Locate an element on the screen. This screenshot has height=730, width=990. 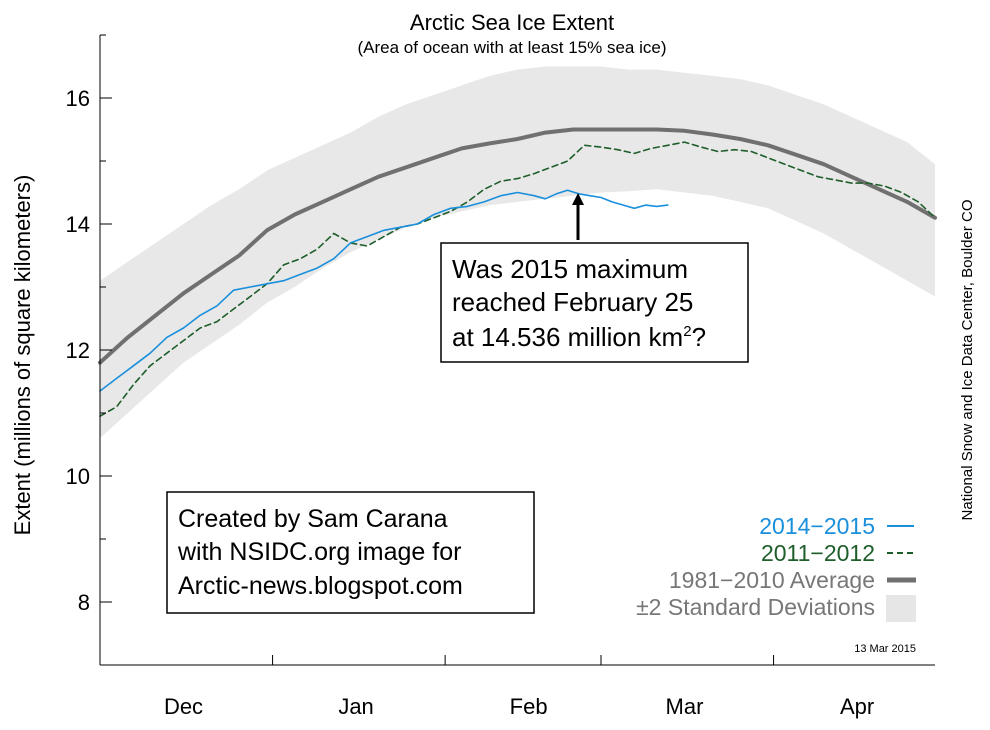
annotation-arrow-head is located at coordinates (578, 199).